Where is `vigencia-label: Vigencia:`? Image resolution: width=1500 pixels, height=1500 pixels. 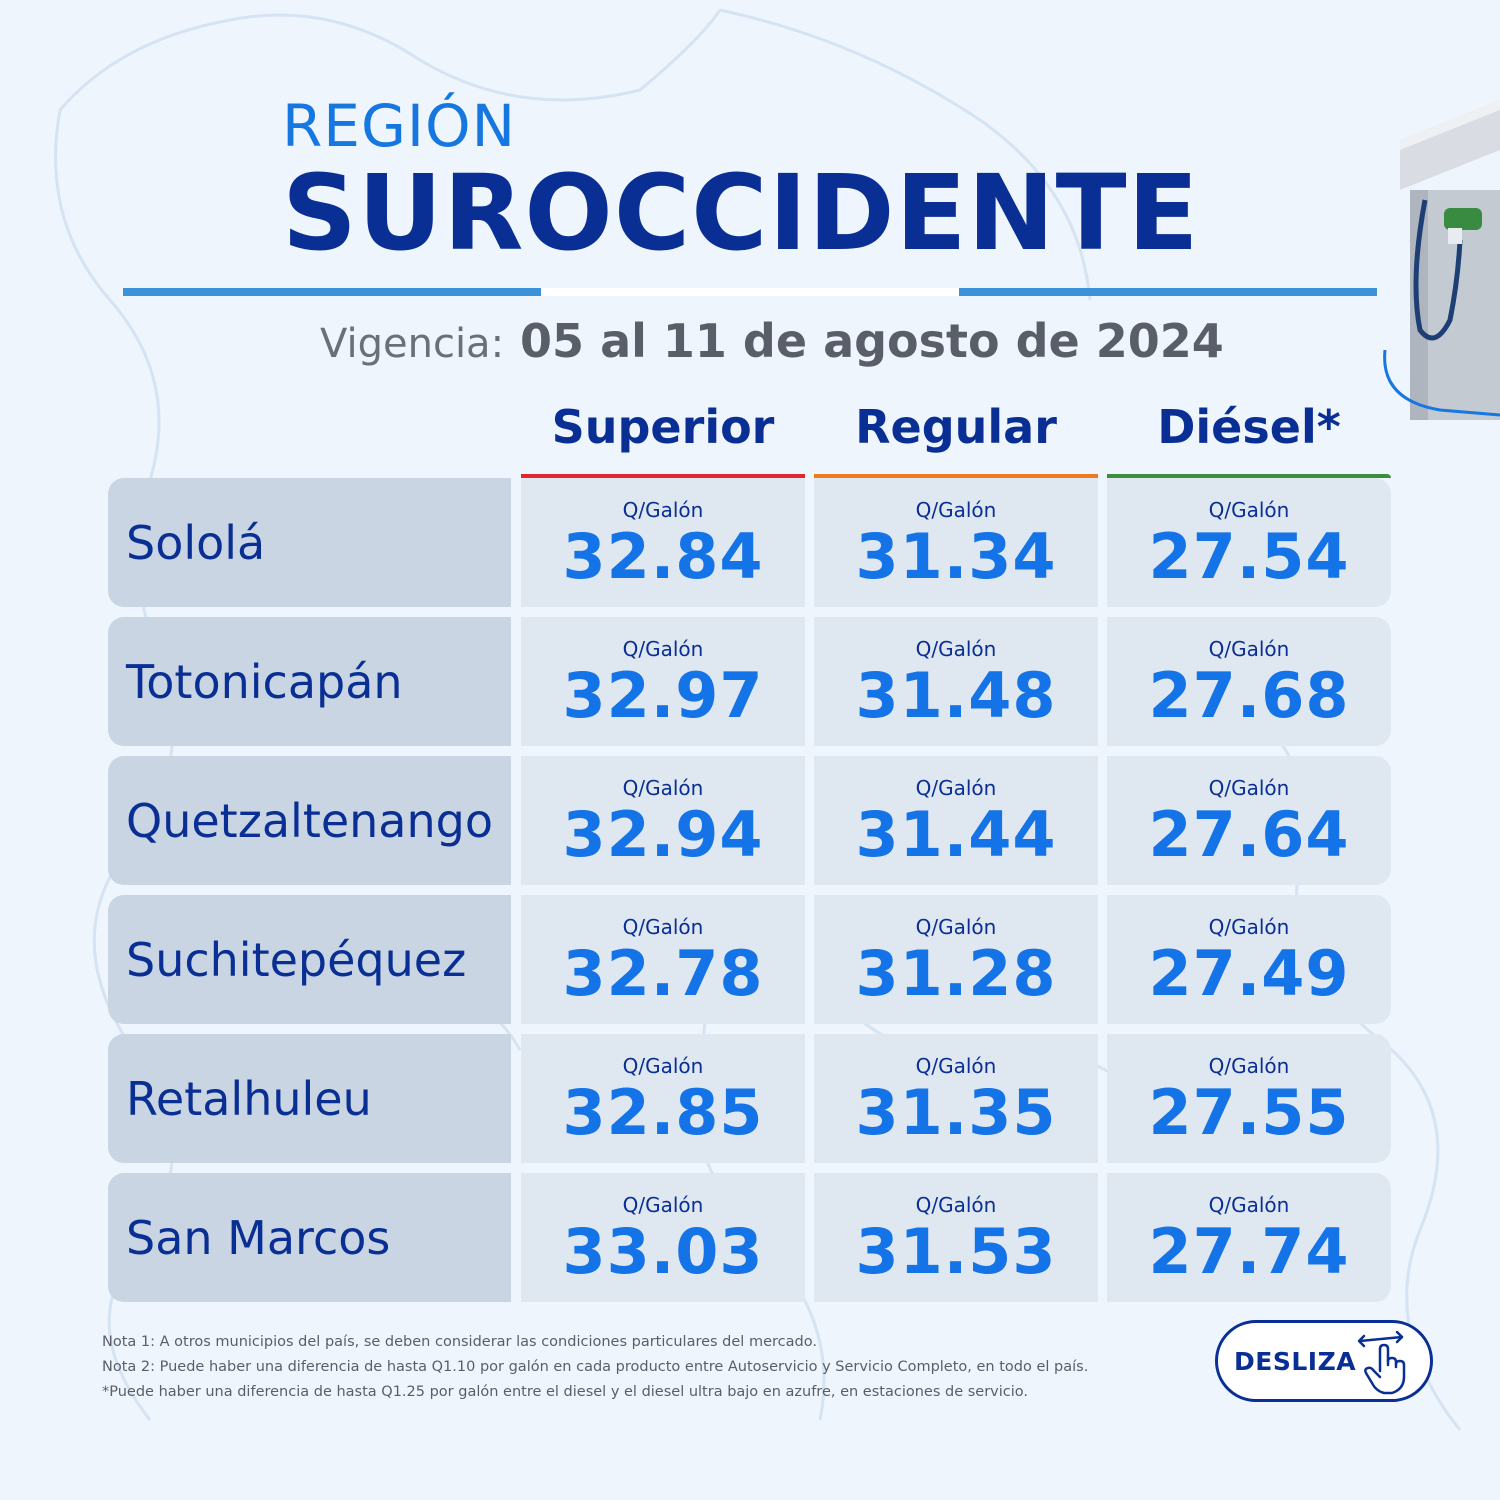 vigencia-label: Vigencia: is located at coordinates (412, 344).